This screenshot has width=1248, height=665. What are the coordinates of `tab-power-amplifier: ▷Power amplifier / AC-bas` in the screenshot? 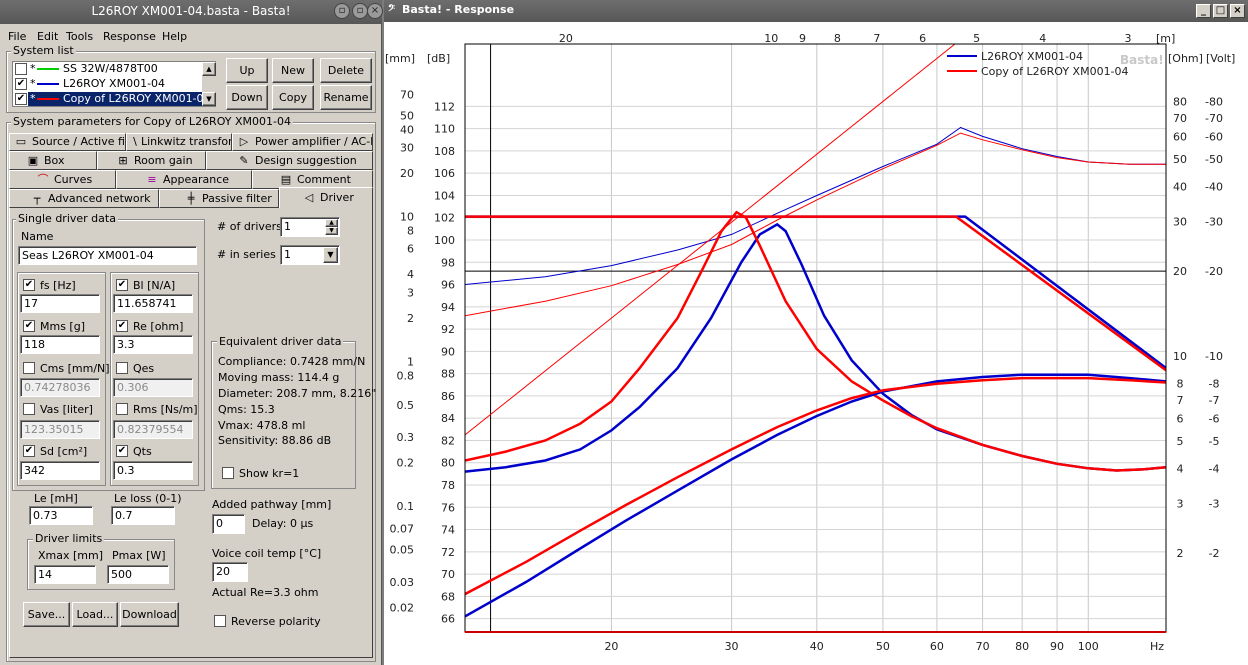 It's located at (302, 142).